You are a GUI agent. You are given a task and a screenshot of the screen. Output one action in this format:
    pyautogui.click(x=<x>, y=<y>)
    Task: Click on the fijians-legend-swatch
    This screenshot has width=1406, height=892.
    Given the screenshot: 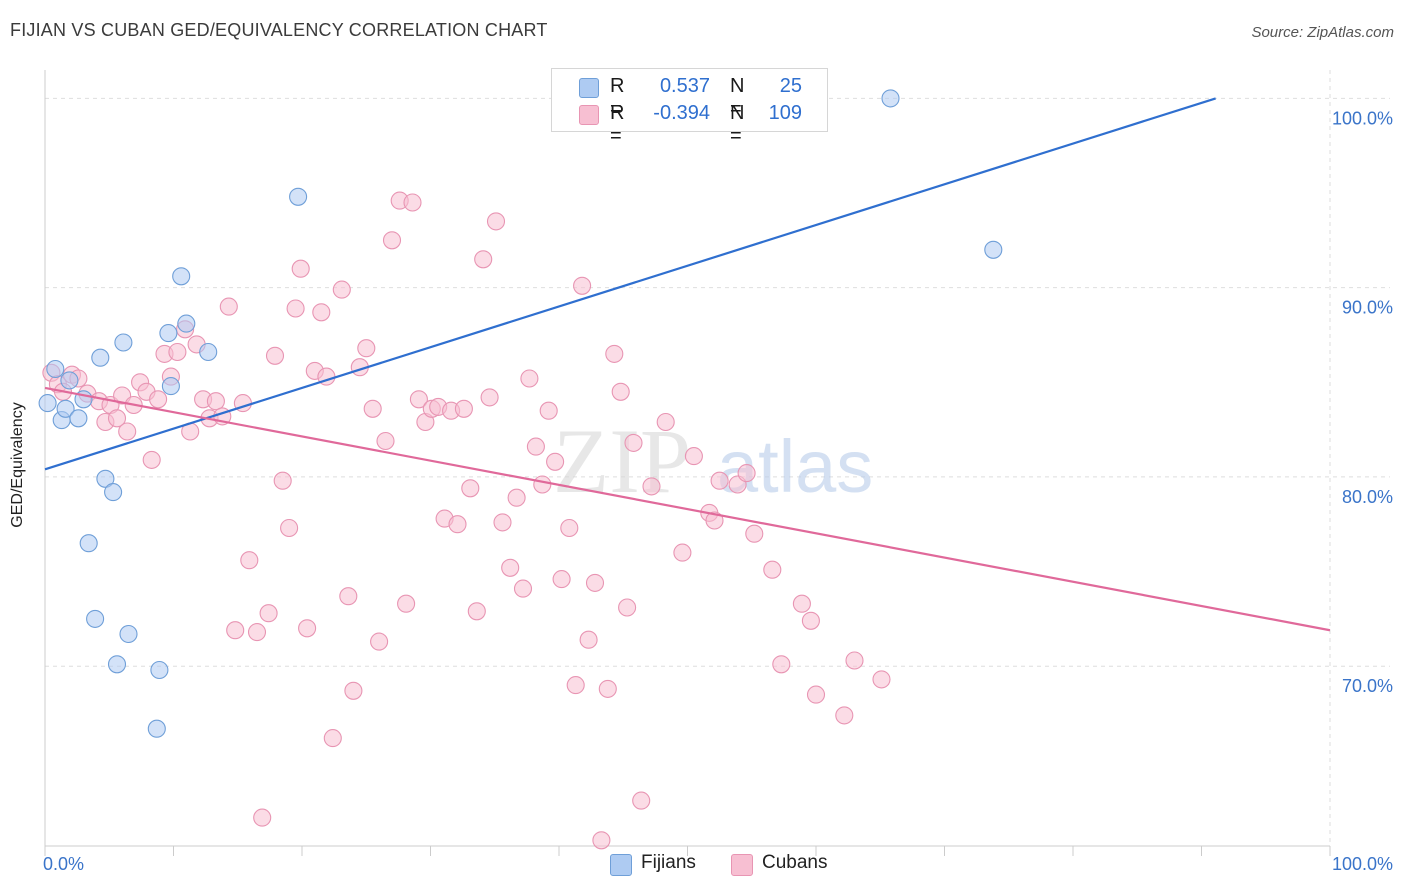 What is the action you would take?
    pyautogui.click(x=621, y=865)
    